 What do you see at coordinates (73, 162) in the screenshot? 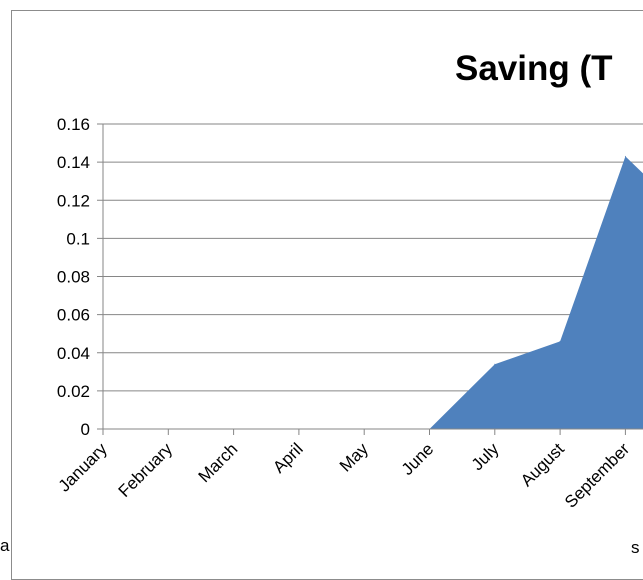
I see `y-tick-label: 0.14` at bounding box center [73, 162].